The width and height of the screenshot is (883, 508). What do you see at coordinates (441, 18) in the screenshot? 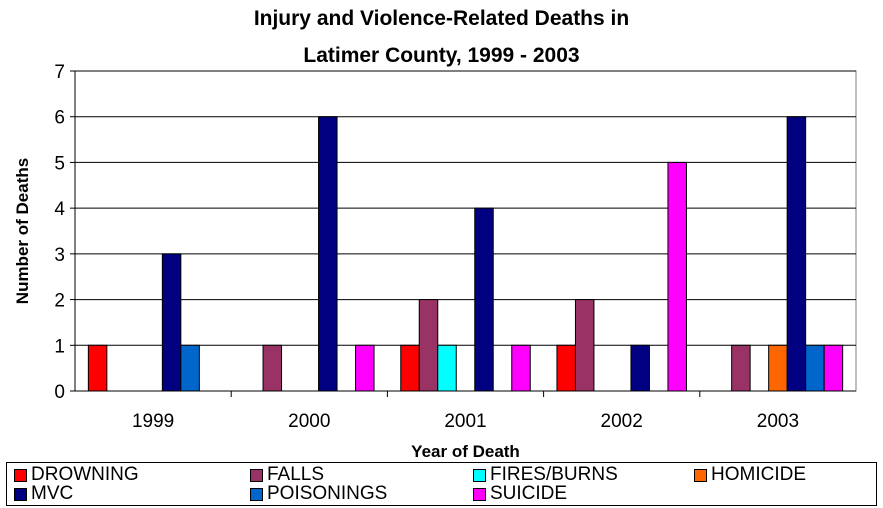
I see `chart-title-line-1: Injury and Violence-Related Deaths in` at bounding box center [441, 18].